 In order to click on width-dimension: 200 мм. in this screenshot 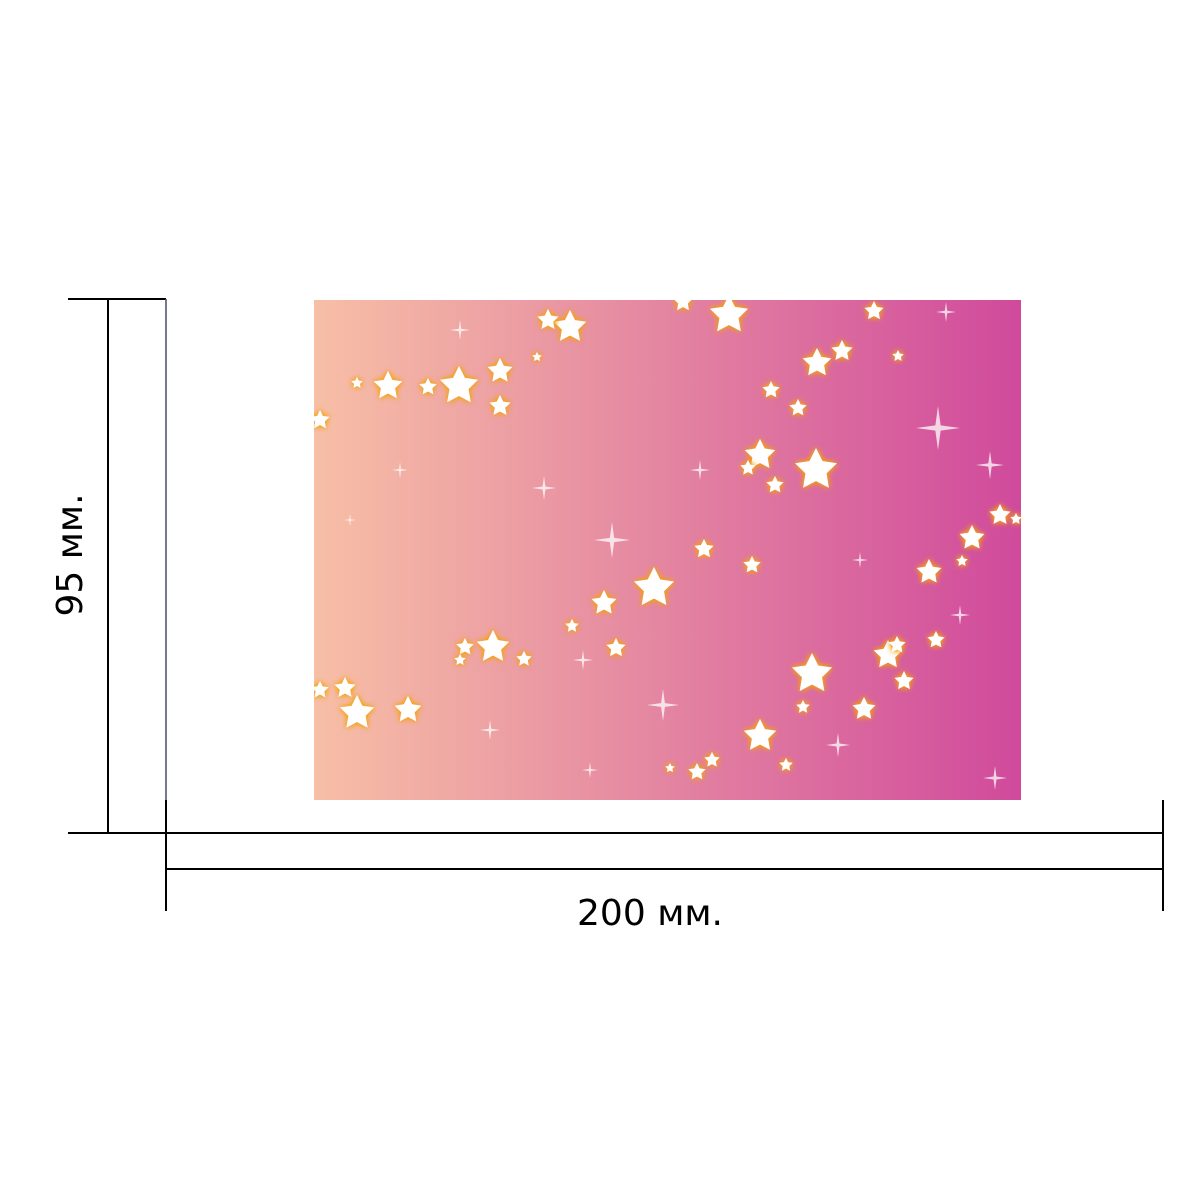, I will do `click(664, 867)`.